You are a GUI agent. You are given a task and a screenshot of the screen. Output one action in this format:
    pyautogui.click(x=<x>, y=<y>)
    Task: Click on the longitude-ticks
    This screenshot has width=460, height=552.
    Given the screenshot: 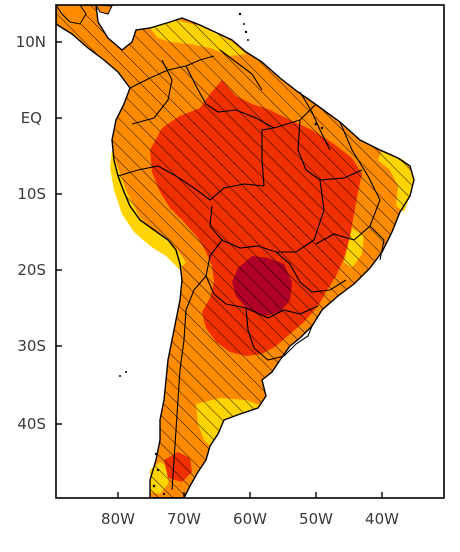 What is the action you would take?
    pyautogui.click(x=250, y=495)
    